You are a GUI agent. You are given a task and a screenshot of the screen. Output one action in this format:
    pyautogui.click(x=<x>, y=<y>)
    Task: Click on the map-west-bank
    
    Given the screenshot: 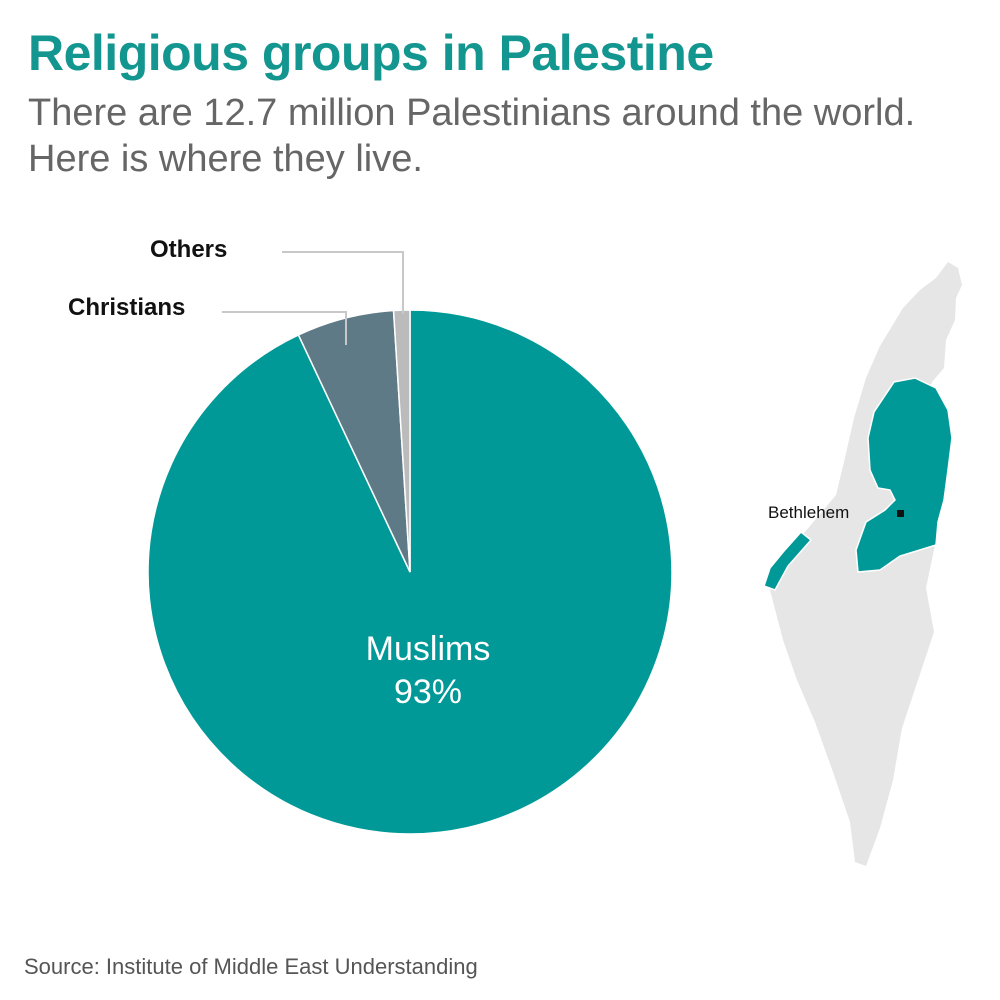 What is the action you would take?
    pyautogui.click(x=904, y=475)
    